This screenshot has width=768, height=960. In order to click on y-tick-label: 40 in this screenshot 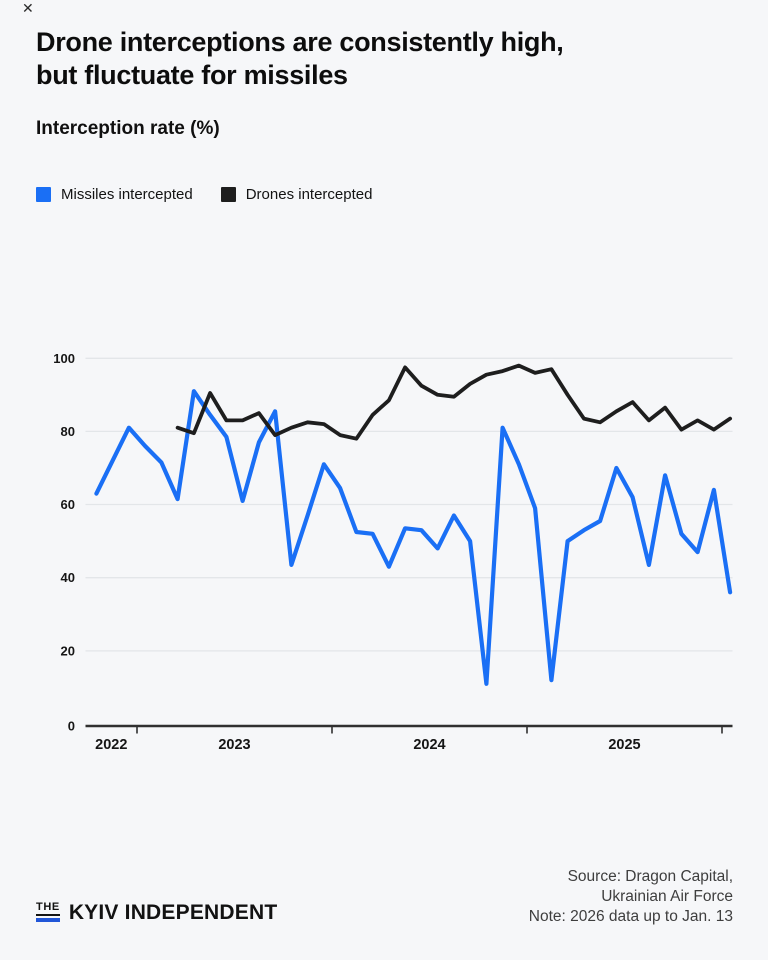, I will do `click(68, 577)`.